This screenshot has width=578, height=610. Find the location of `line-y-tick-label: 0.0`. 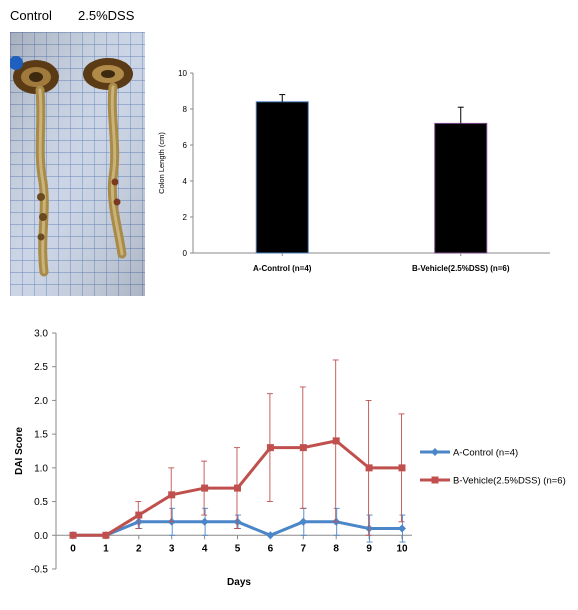

line-y-tick-label: 0.0 is located at coordinates (41, 536).